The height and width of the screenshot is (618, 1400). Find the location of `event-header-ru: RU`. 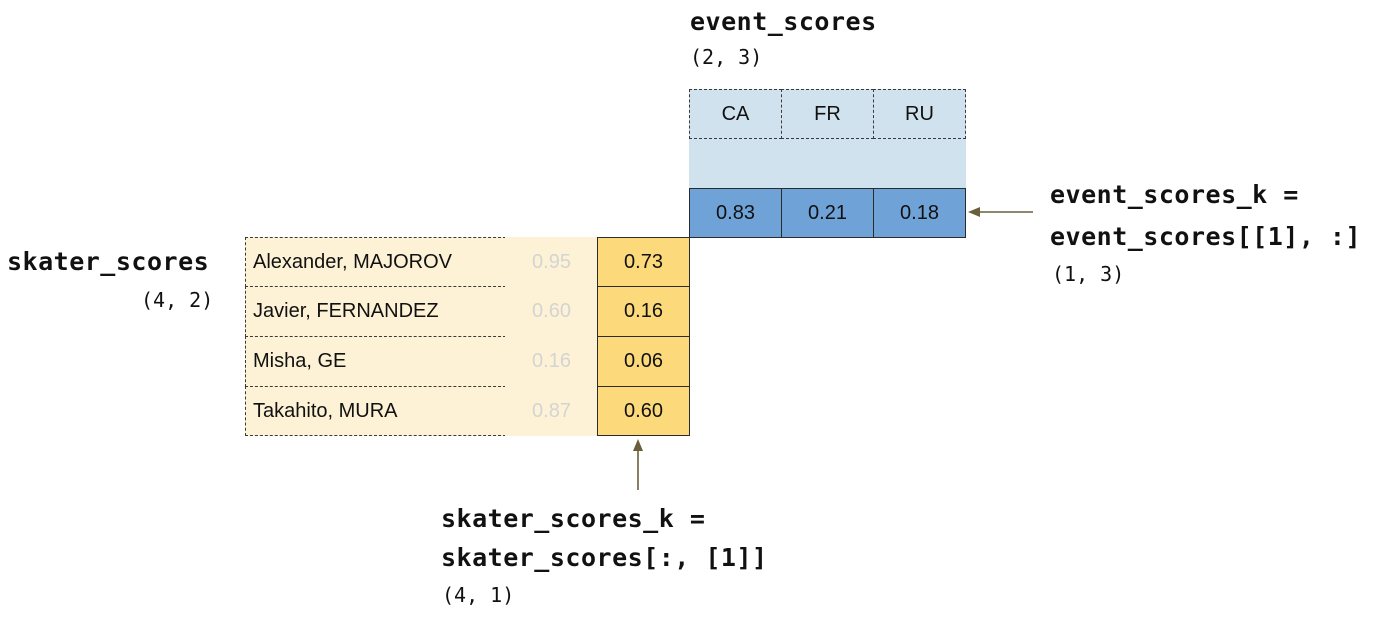

event-header-ru: RU is located at coordinates (919, 114).